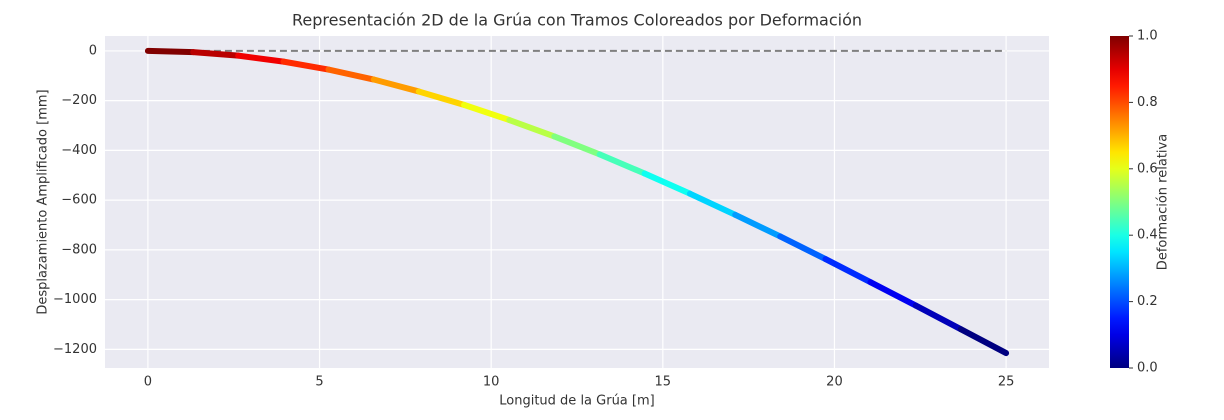 This screenshot has width=1224, height=420. I want to click on y-tick-label: 0, so click(93, 50).